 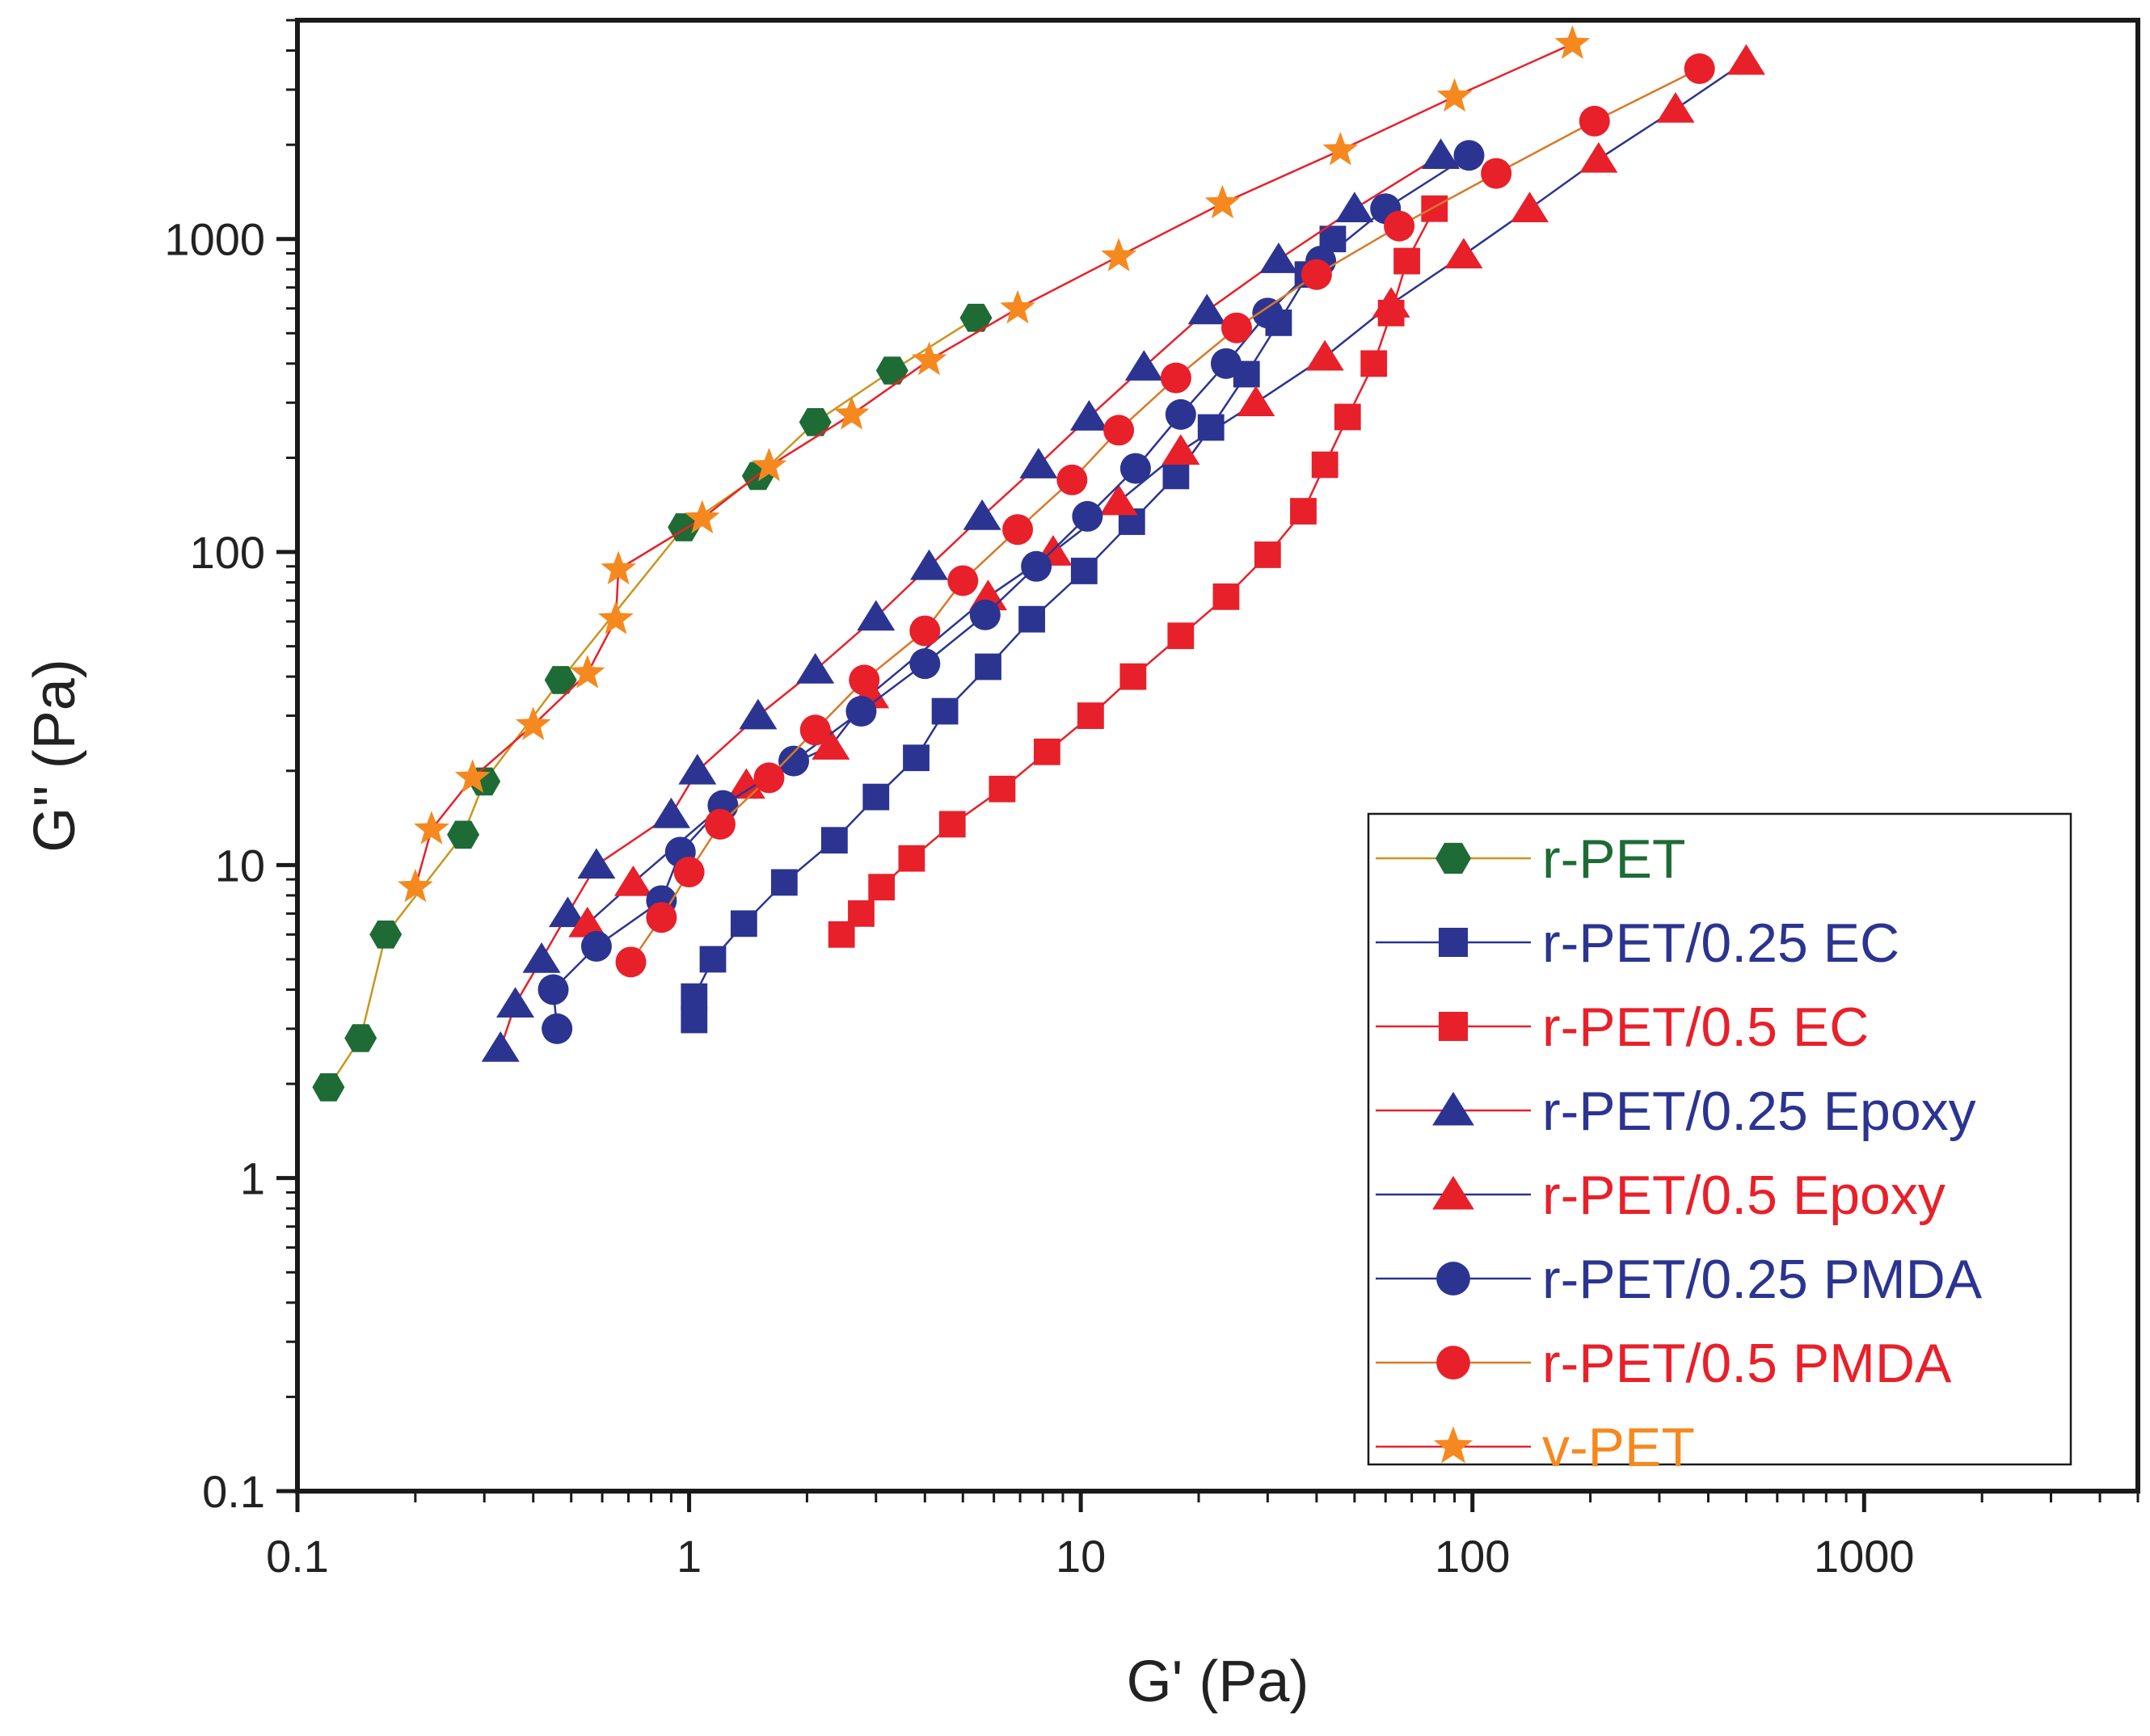 What do you see at coordinates (298, 1556) in the screenshot?
I see `x-tick-label: 0.1` at bounding box center [298, 1556].